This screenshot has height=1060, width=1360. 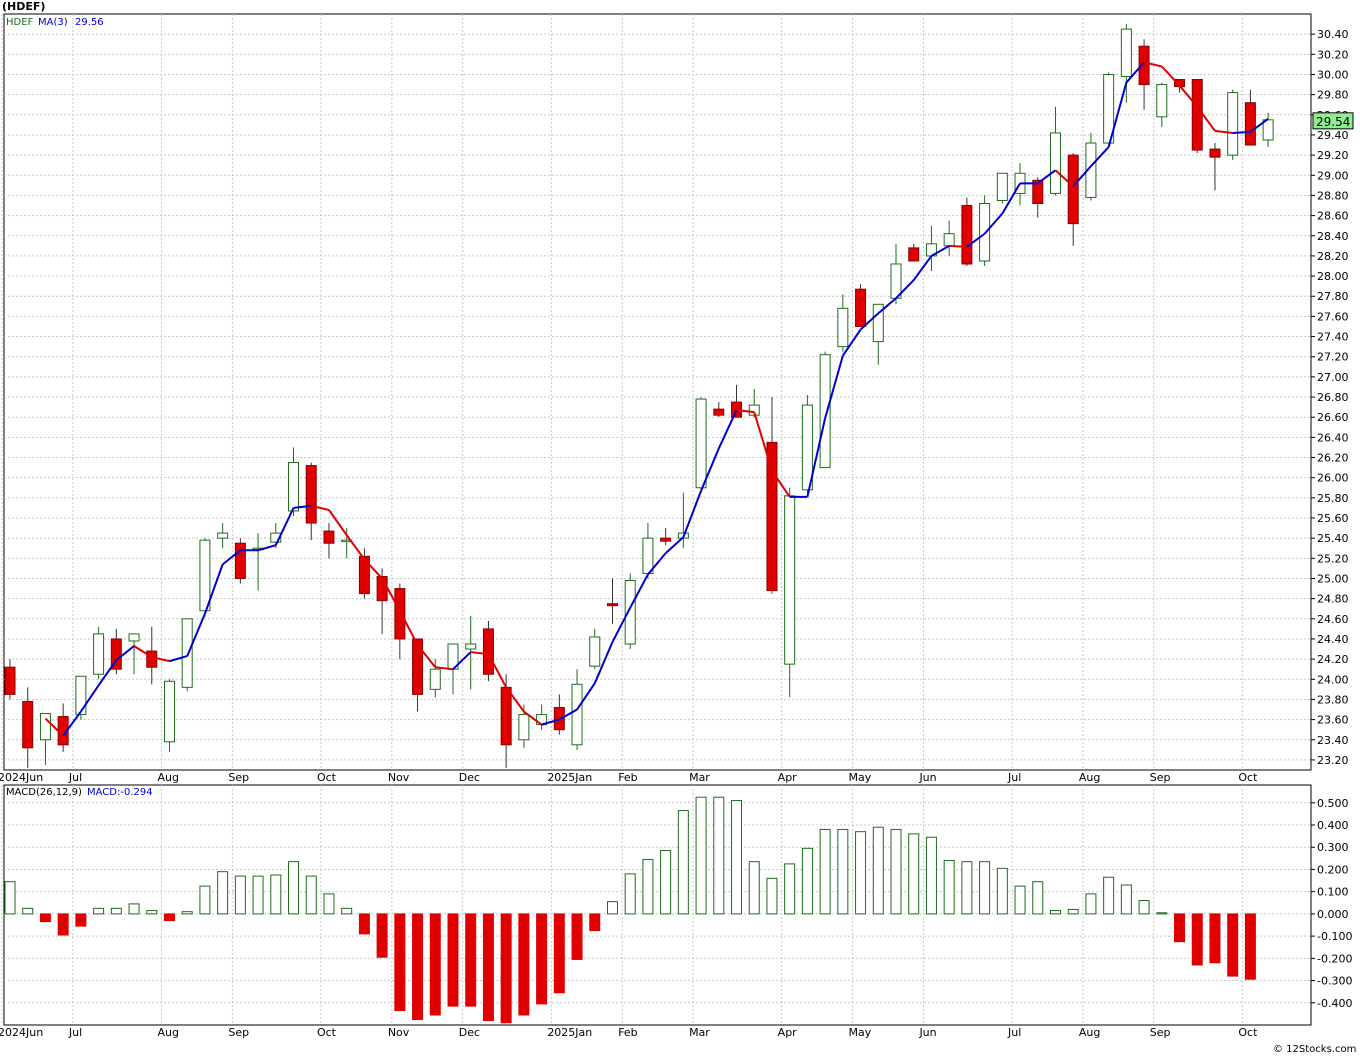 What do you see at coordinates (1333, 417) in the screenshot?
I see `price-tick-label: 26.60` at bounding box center [1333, 417].